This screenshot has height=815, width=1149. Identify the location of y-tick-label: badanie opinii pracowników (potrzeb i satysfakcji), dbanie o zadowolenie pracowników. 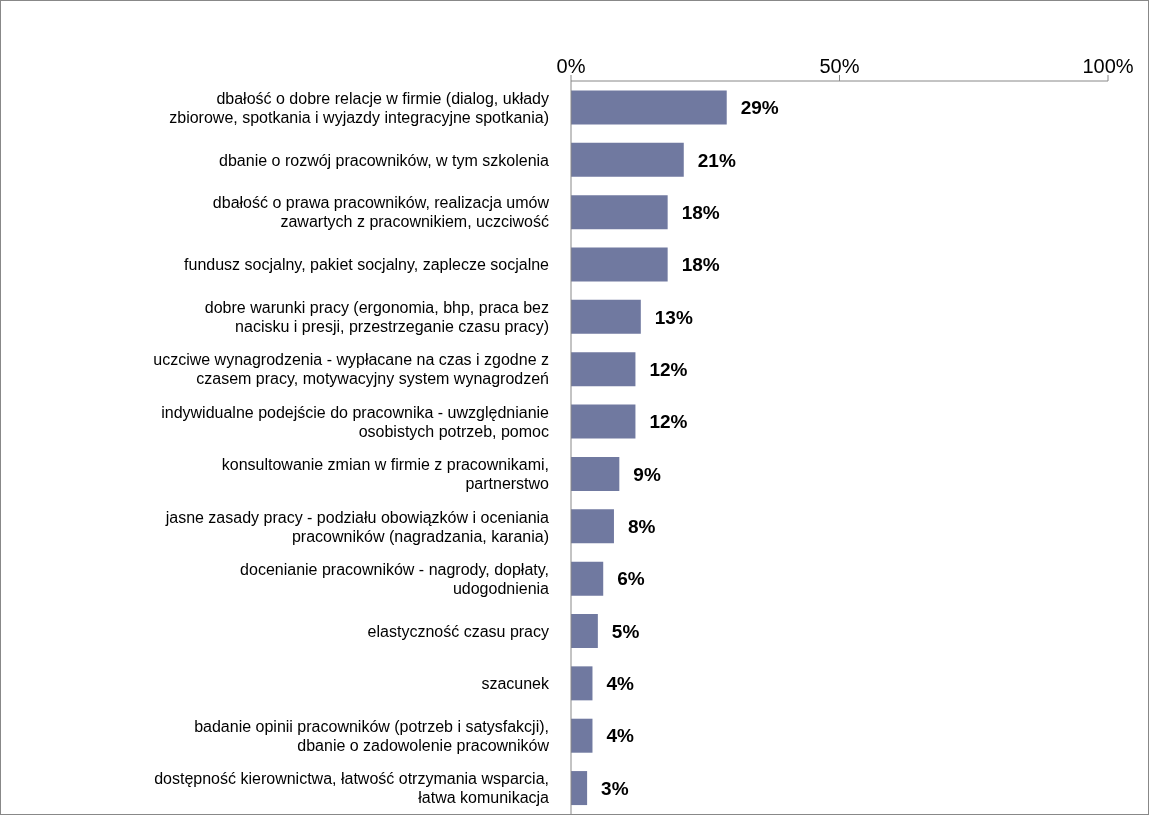
(372, 735).